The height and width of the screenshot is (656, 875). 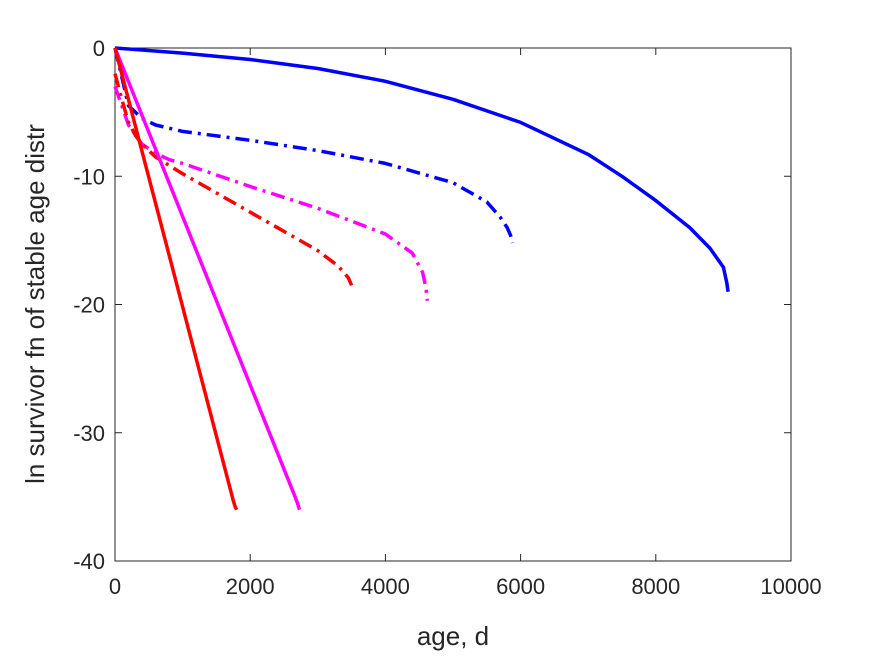 I want to click on y-tick-label: -20, so click(x=89, y=305).